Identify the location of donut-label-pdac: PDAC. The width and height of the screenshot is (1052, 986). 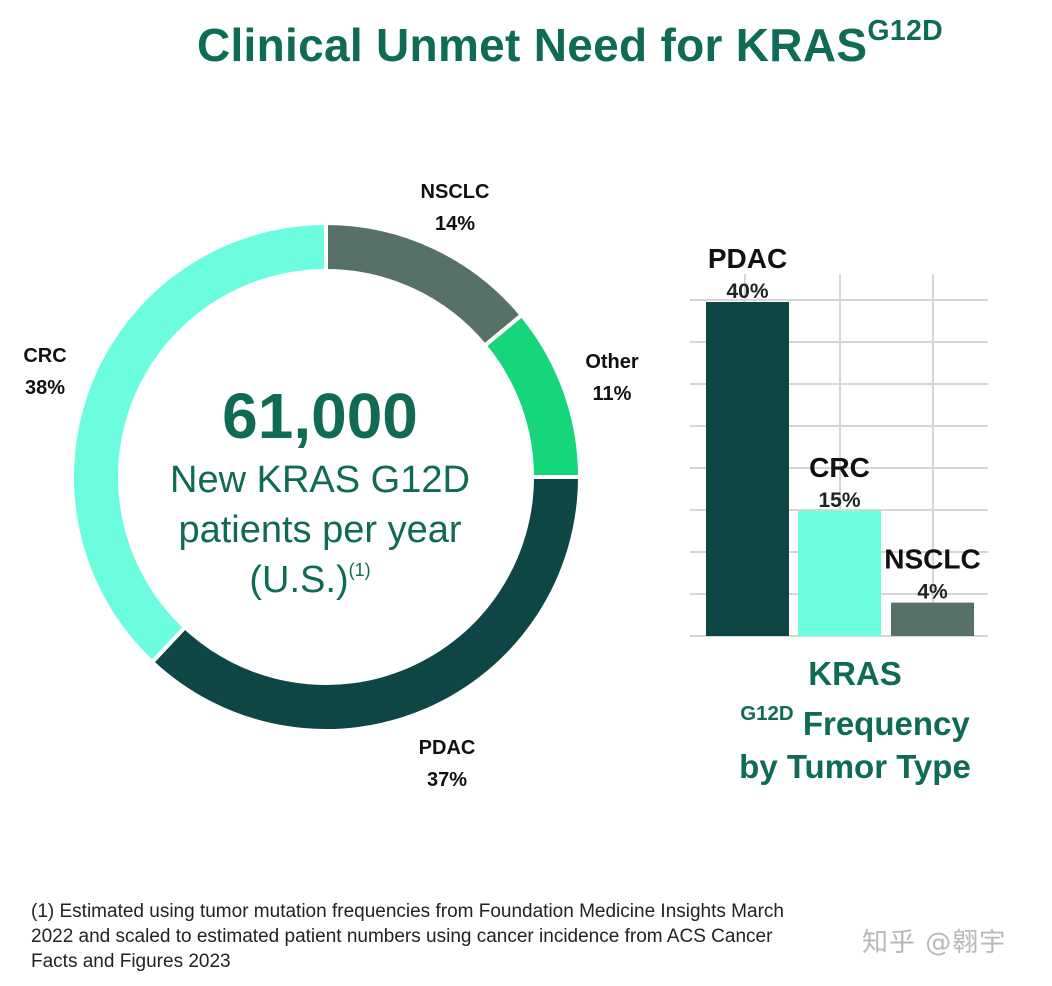
(447, 748).